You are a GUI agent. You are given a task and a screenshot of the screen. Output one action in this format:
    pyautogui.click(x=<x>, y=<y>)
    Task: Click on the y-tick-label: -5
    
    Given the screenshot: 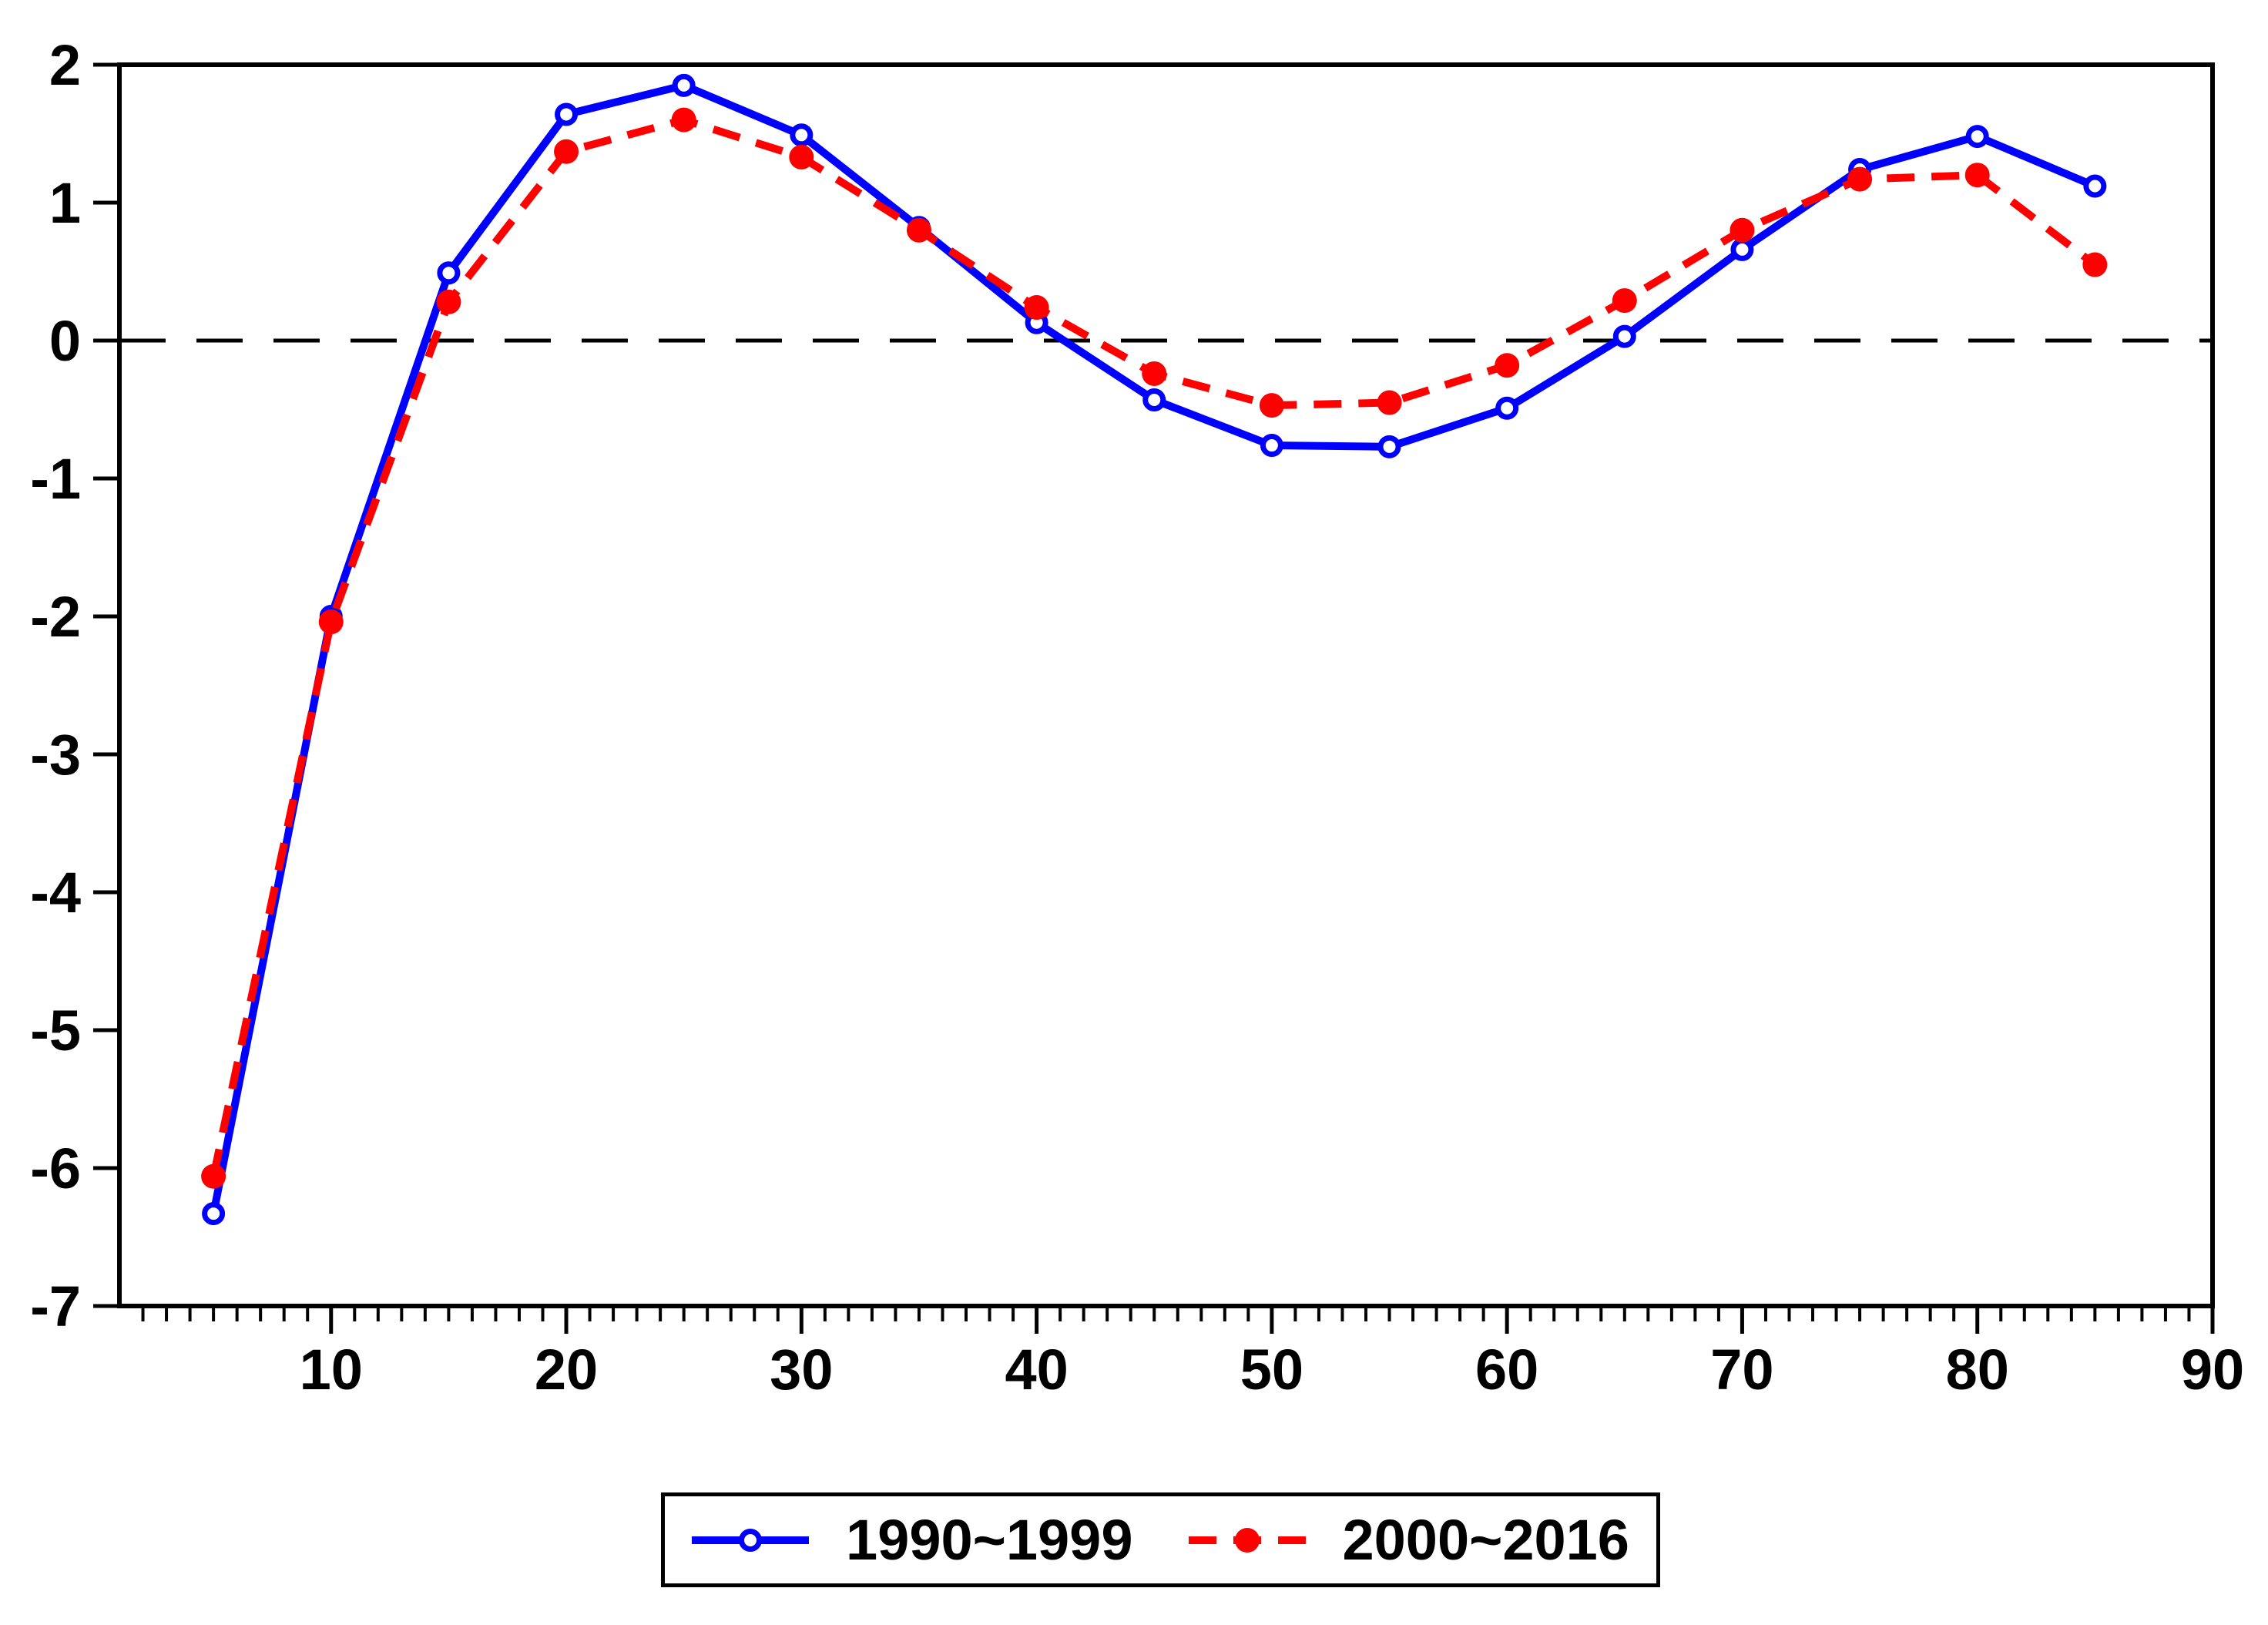 What is the action you would take?
    pyautogui.click(x=55, y=1031)
    